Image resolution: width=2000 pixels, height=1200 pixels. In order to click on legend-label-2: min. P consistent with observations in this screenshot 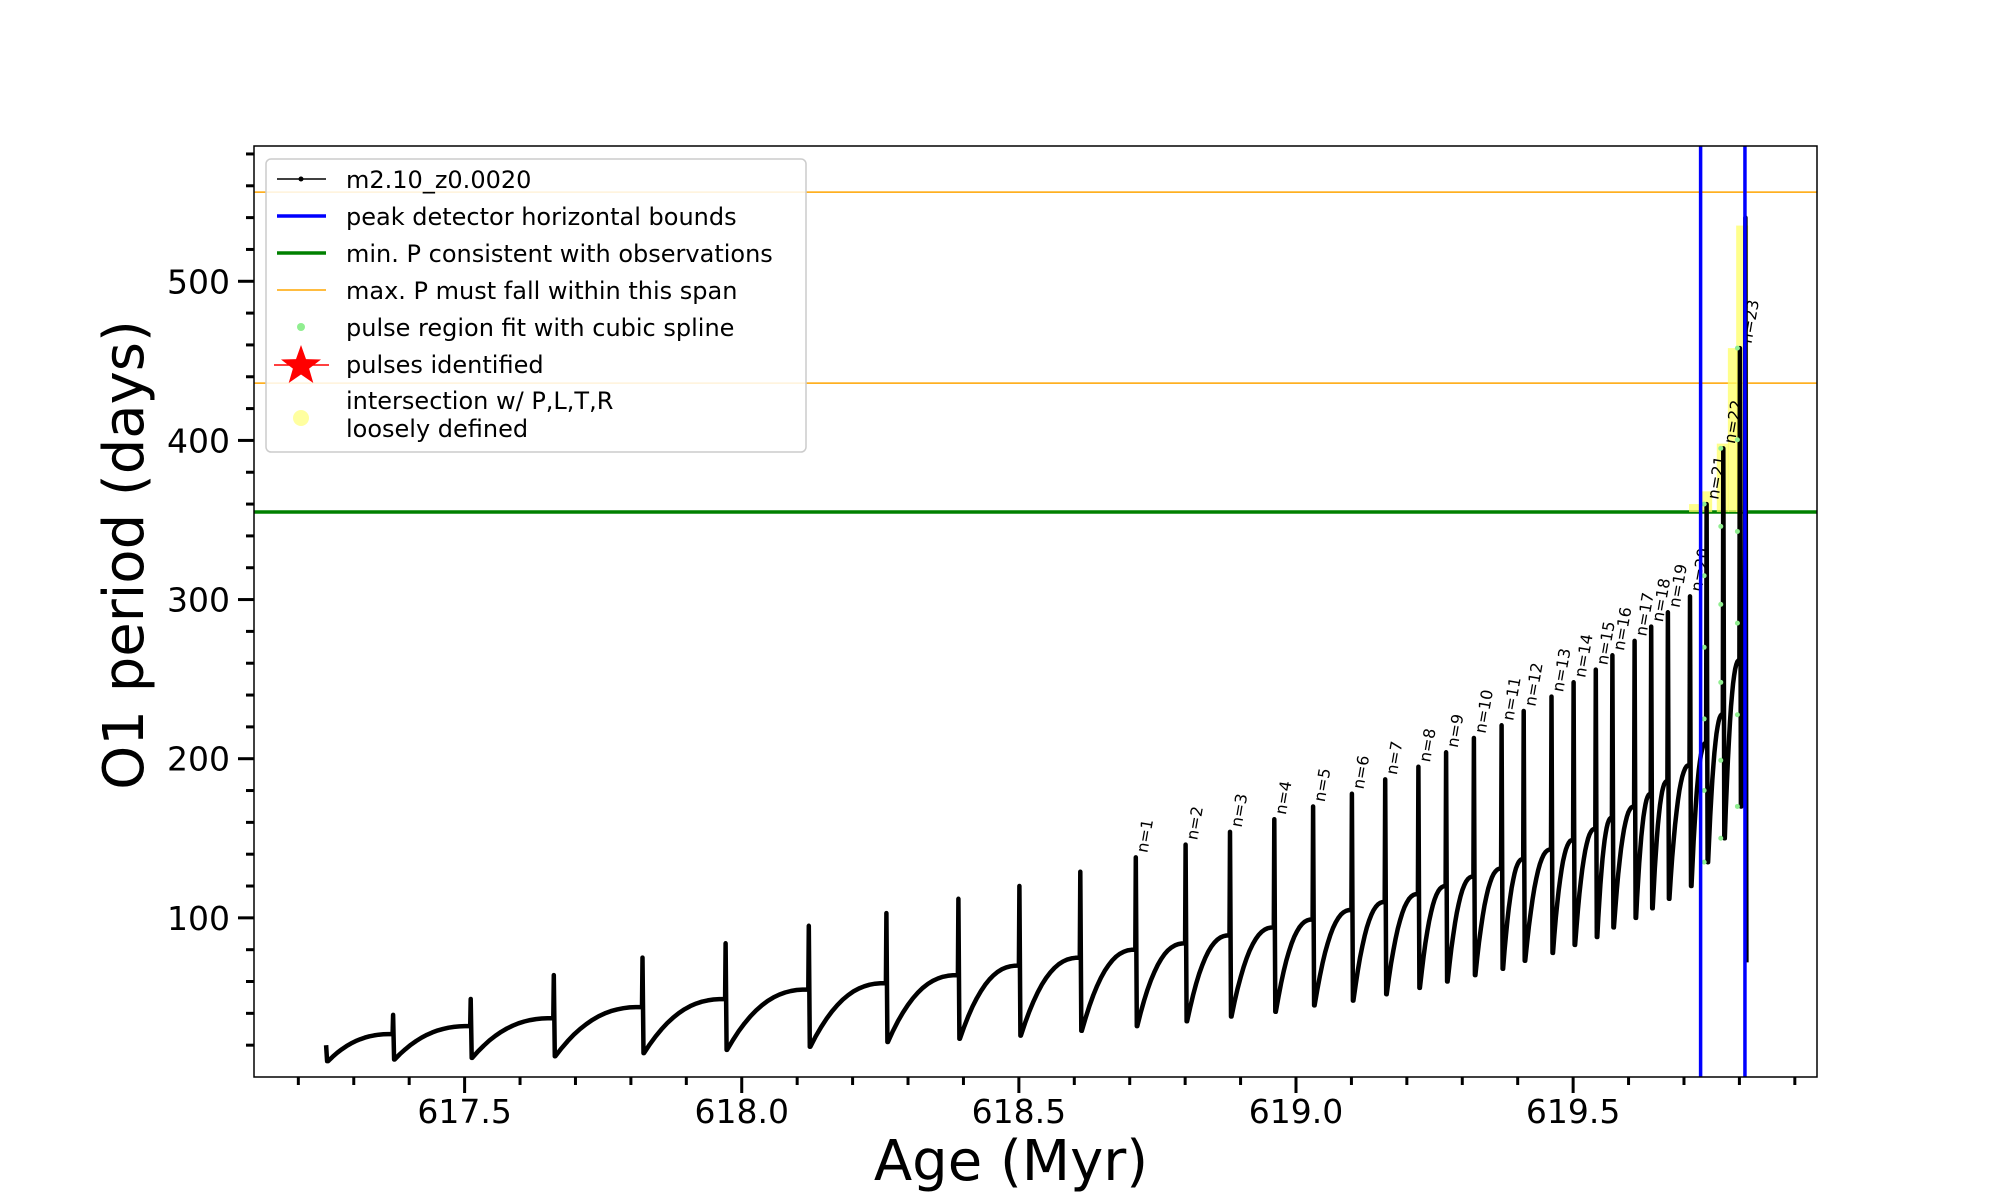, I will do `click(559, 254)`.